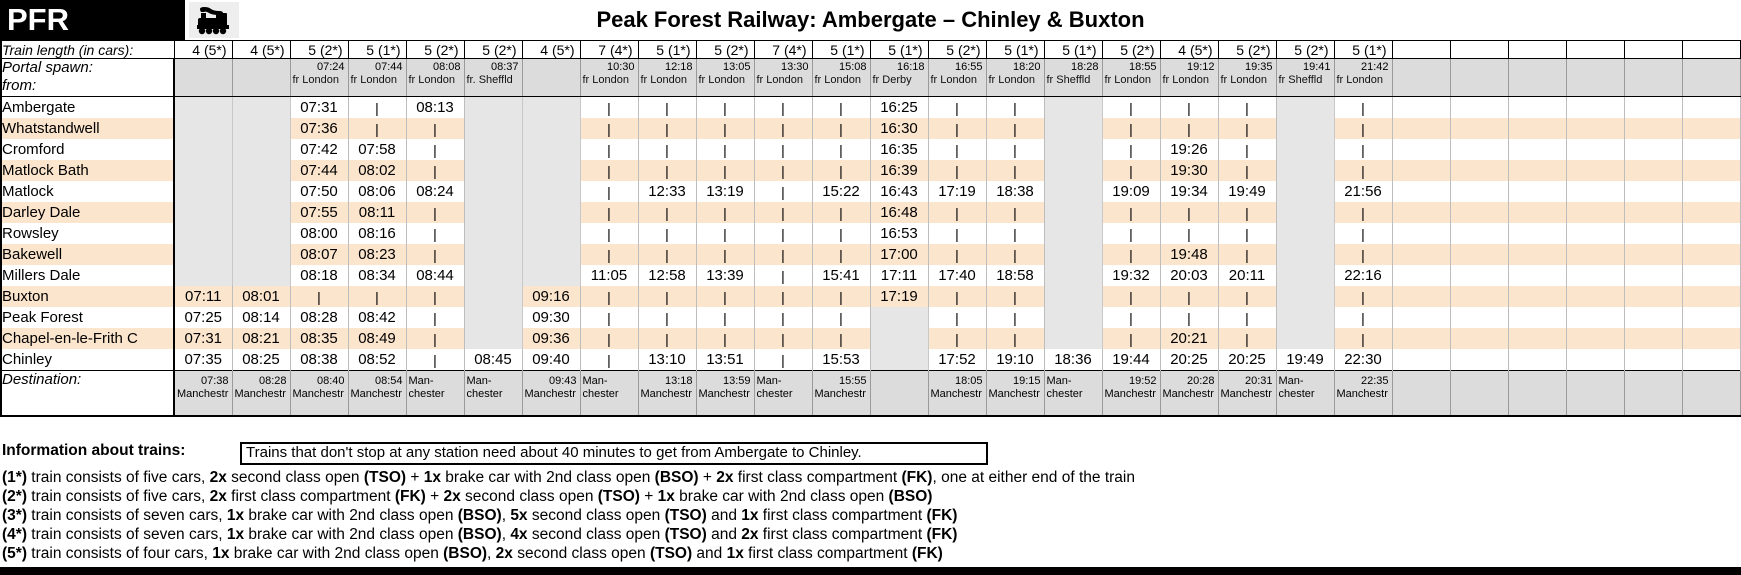 This screenshot has height=575, width=1741. I want to click on time-cell: 07:31, so click(203, 338).